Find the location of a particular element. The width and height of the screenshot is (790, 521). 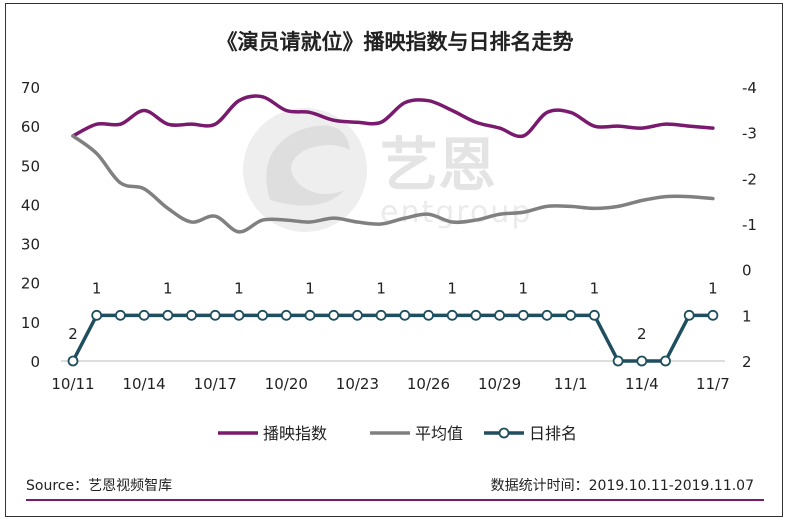

left-tick-label: 0 is located at coordinates (35, 362).